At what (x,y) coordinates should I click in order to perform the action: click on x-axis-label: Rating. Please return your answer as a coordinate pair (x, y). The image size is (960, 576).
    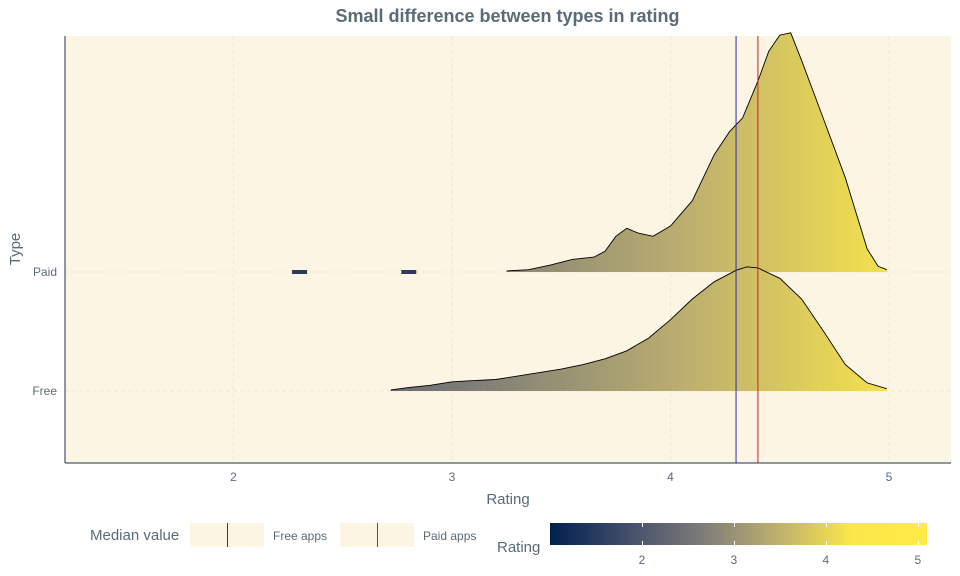
    Looking at the image, I should click on (507, 499).